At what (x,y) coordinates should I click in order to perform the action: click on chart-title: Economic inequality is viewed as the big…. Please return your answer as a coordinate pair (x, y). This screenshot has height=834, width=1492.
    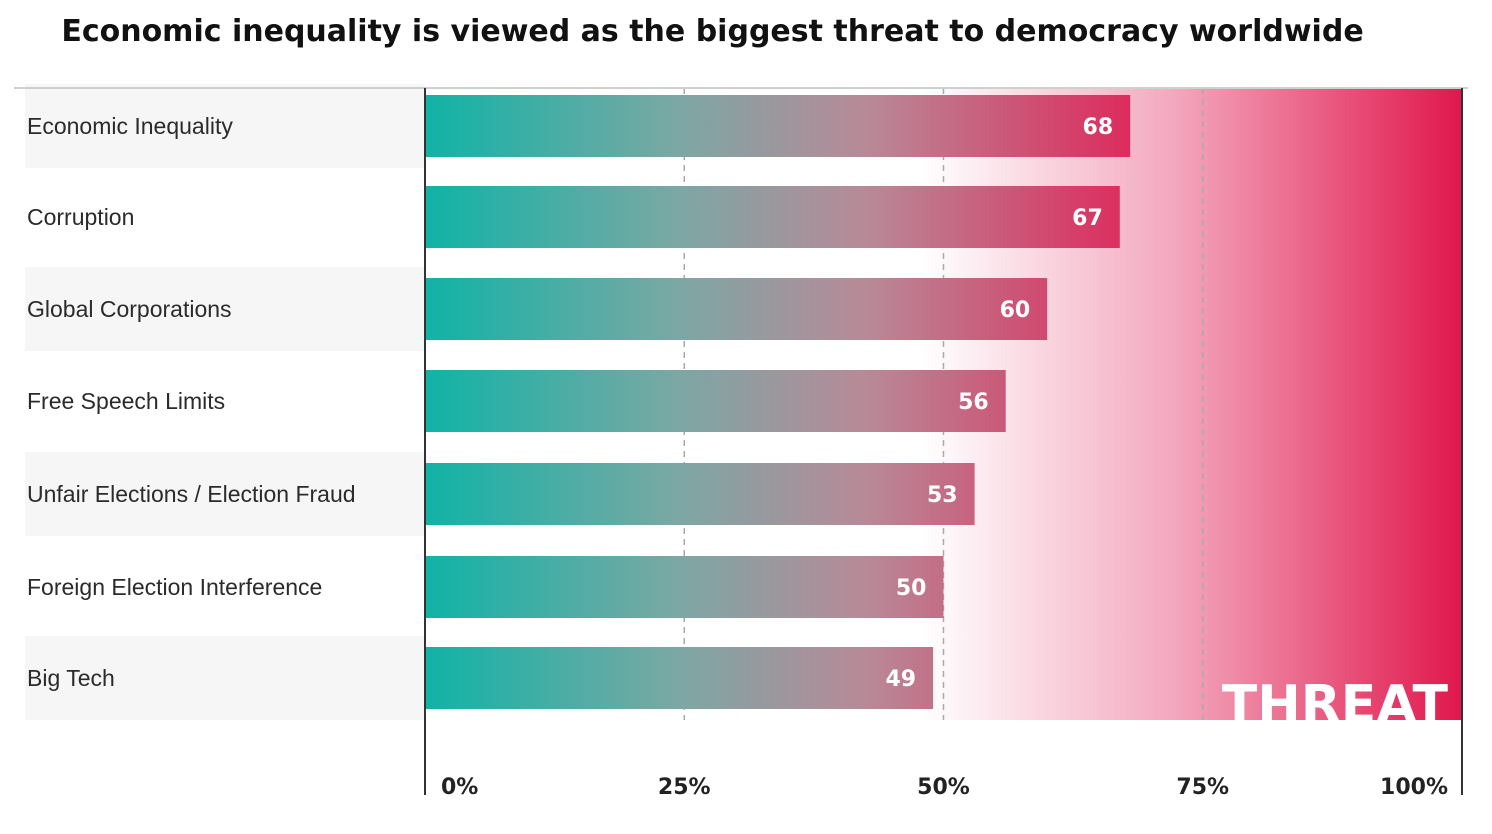
    Looking at the image, I should click on (712, 31).